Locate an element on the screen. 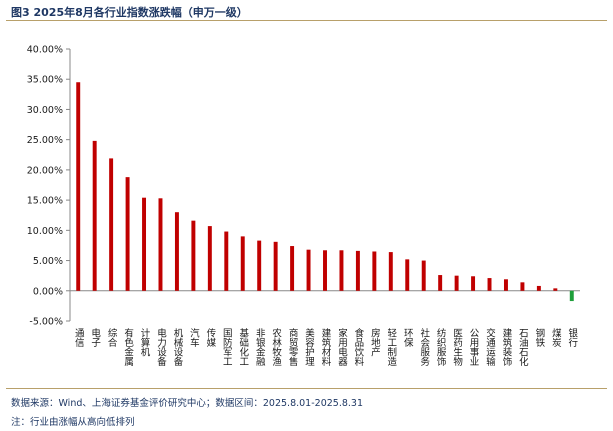  x-tick-label: 环保 is located at coordinates (408, 338).